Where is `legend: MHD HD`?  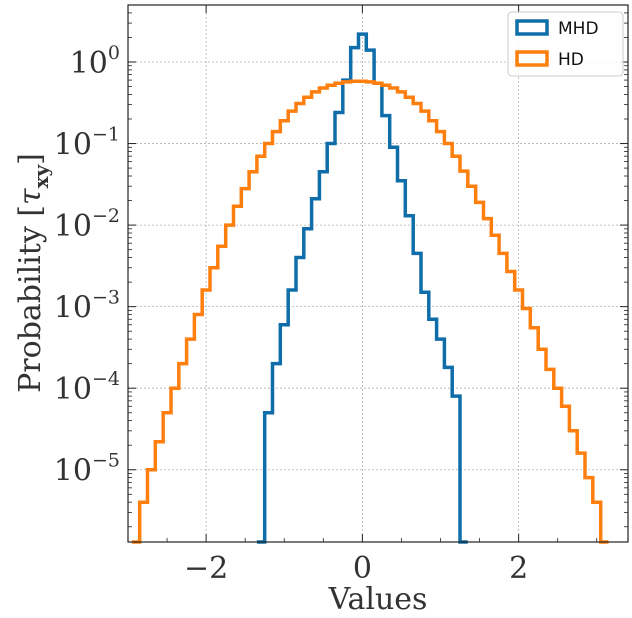 legend: MHD HD is located at coordinates (565, 44).